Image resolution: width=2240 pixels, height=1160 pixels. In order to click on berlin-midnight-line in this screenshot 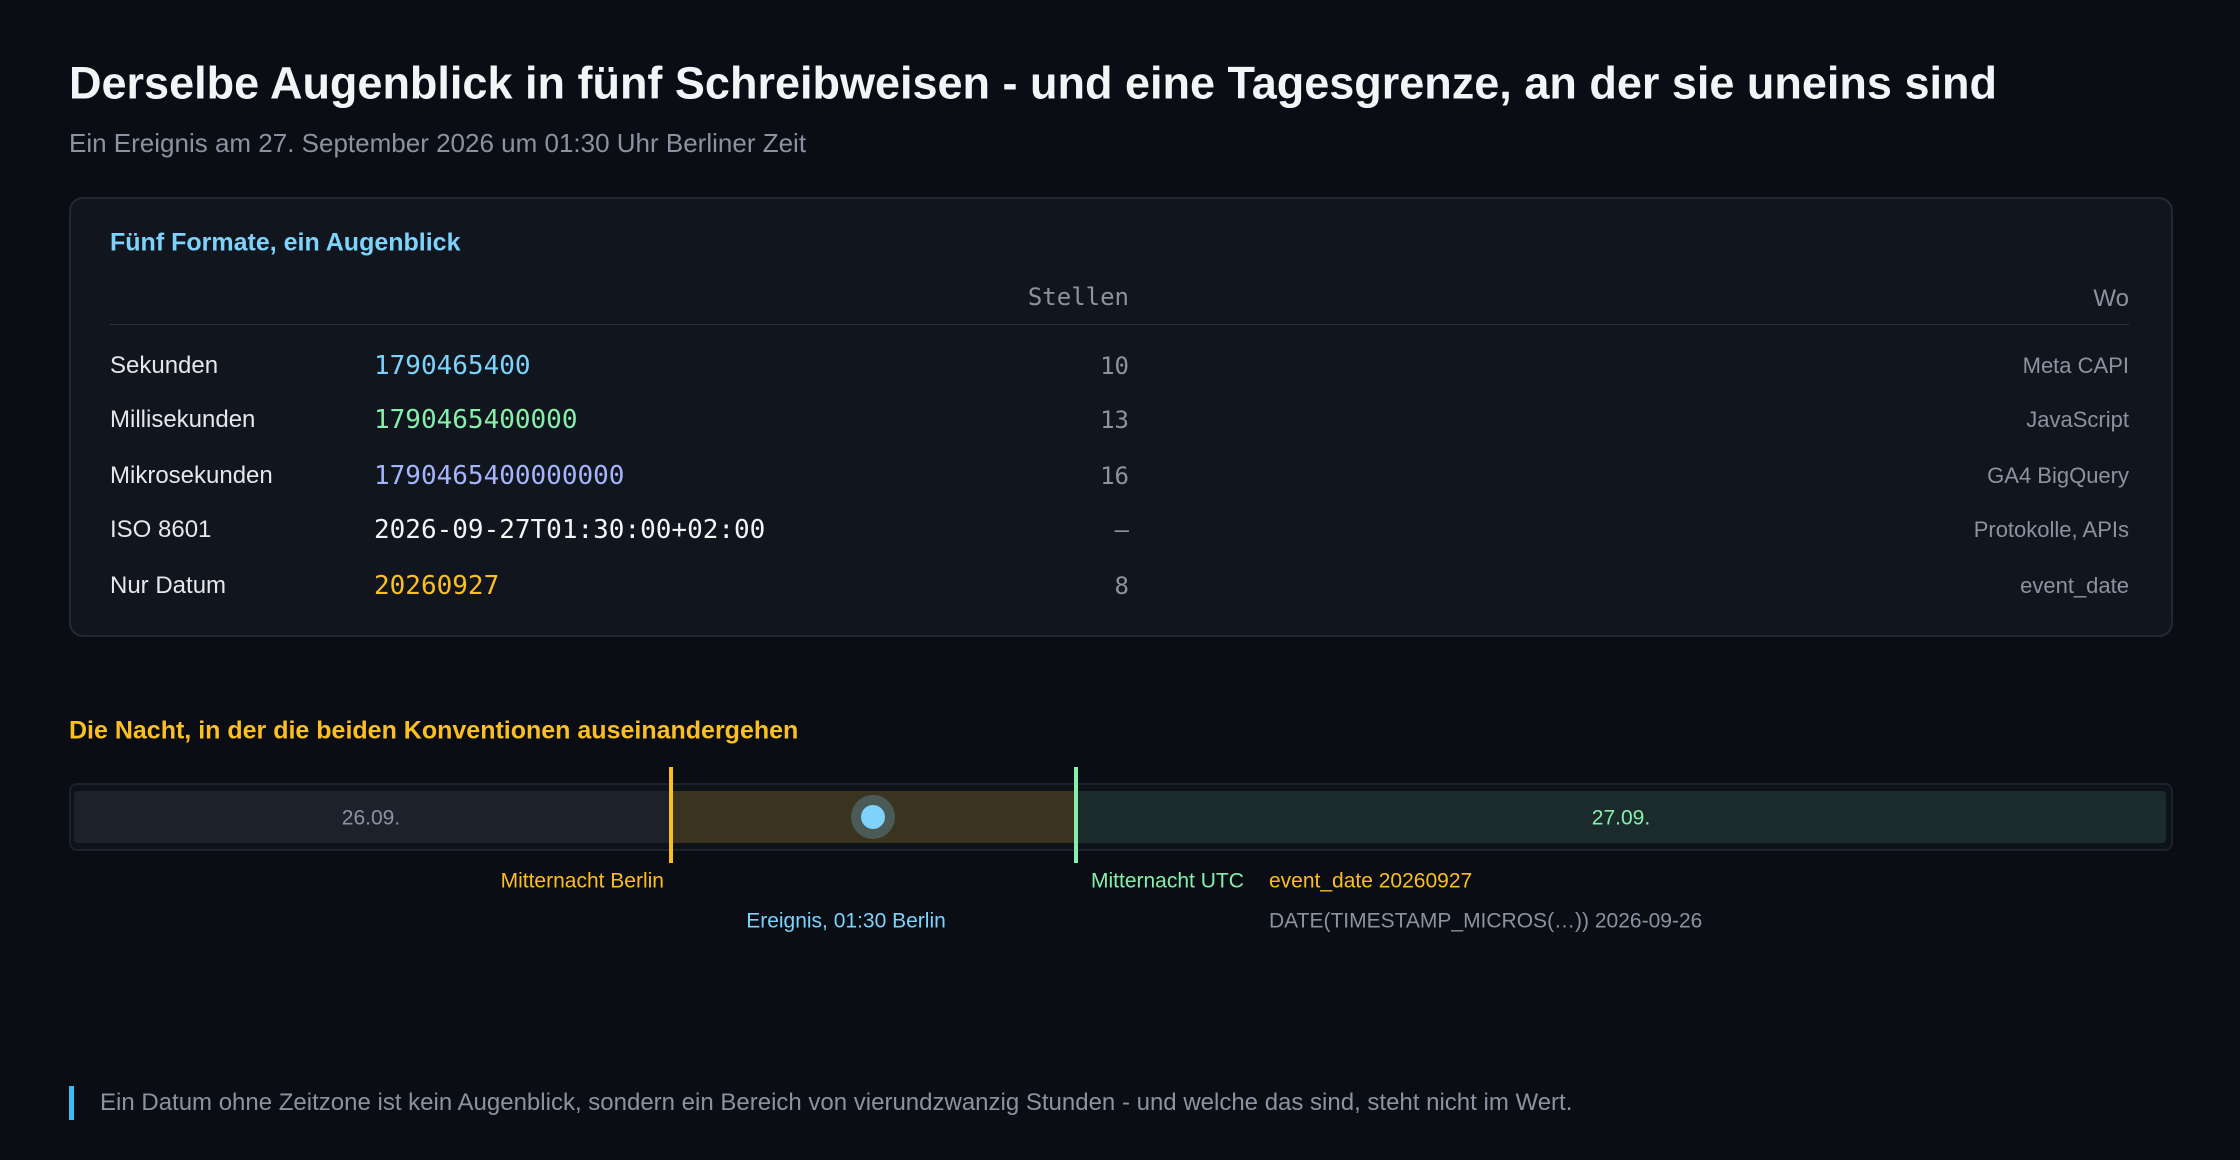, I will do `click(671, 815)`.